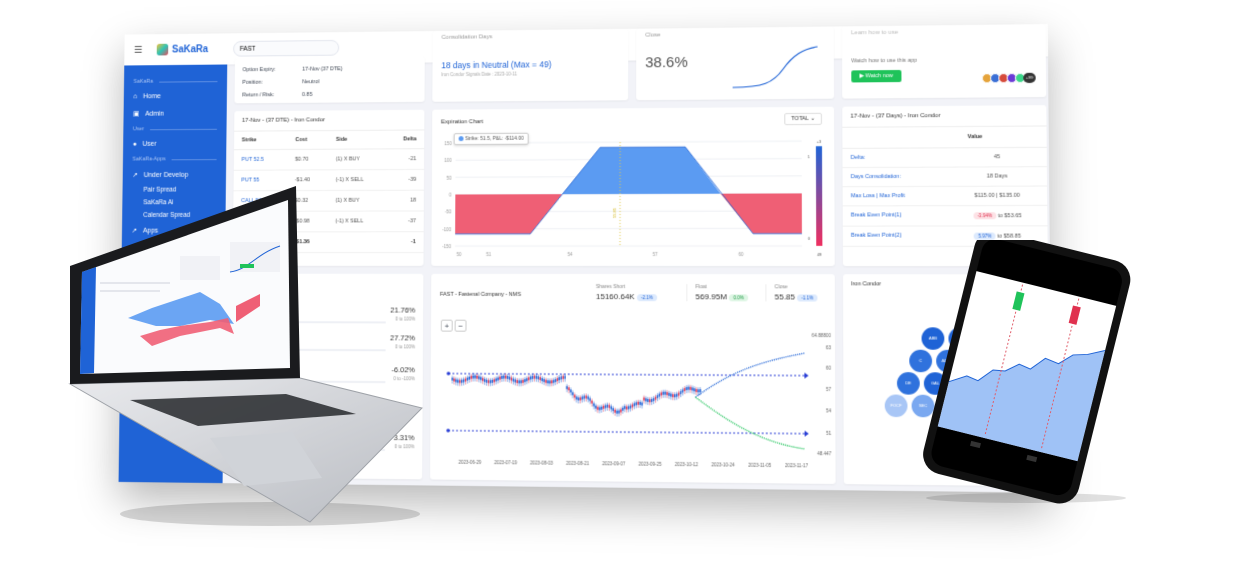  I want to click on change-badge: 0.0%, so click(738, 298).